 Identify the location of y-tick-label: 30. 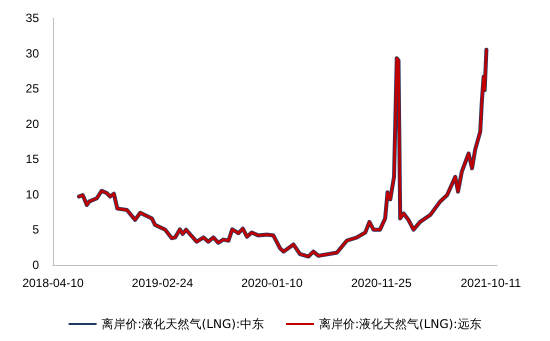
(33, 53).